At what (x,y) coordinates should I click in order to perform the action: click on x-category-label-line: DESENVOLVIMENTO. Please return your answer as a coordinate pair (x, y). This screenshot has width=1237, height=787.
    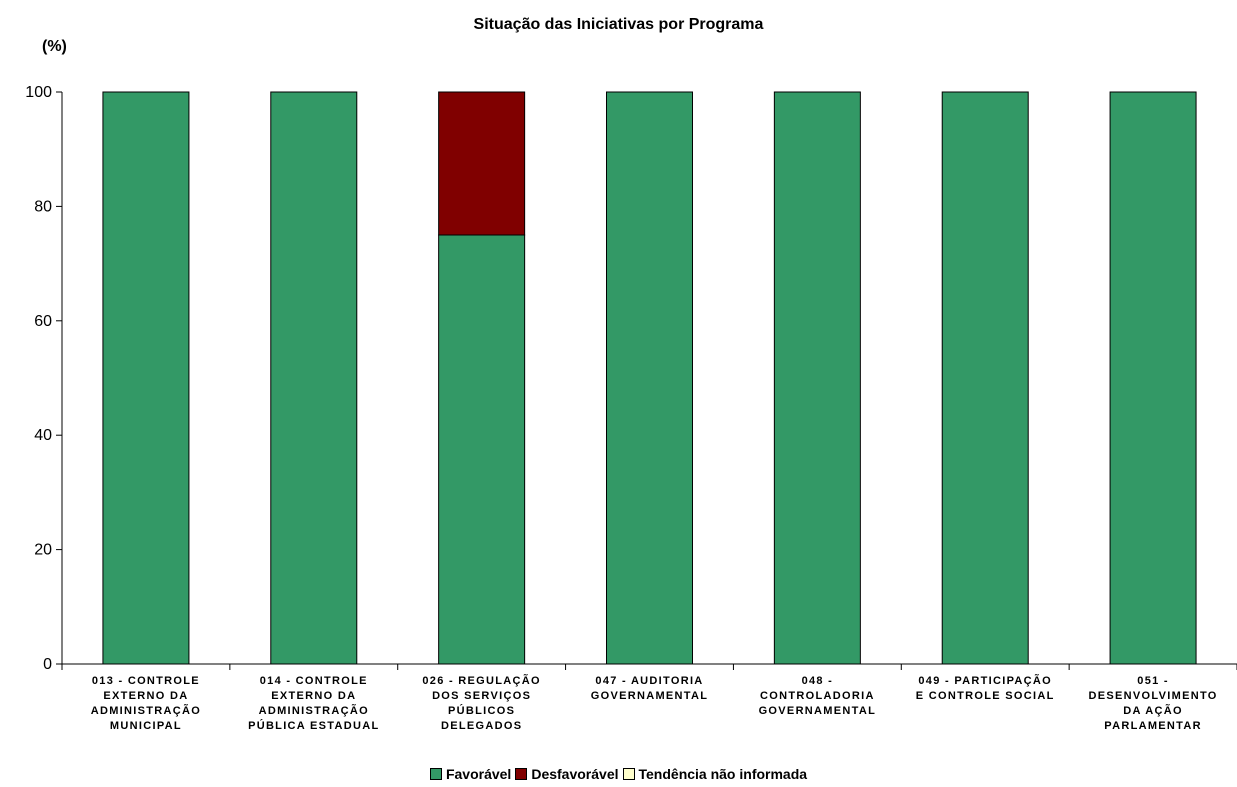
    Looking at the image, I should click on (1153, 696).